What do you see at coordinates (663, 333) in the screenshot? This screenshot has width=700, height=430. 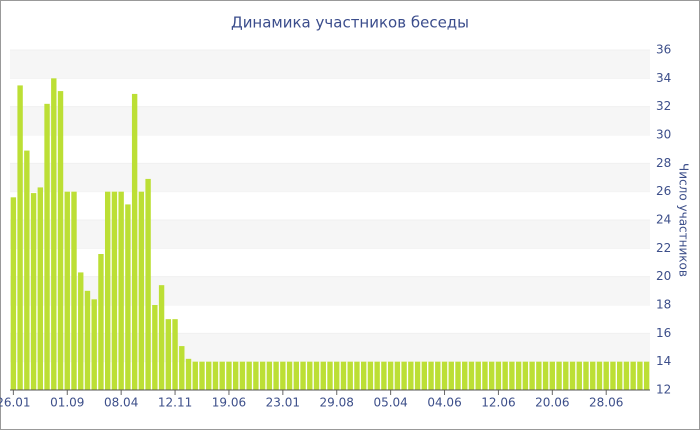 I see `y-tick-label: 16` at bounding box center [663, 333].